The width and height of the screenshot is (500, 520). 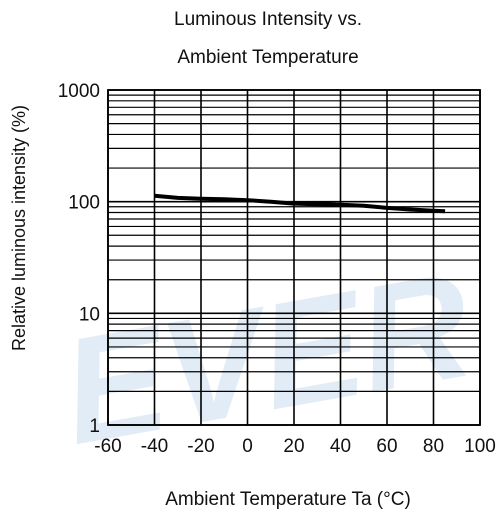 What do you see at coordinates (340, 446) in the screenshot?
I see `x-tick-label: 40` at bounding box center [340, 446].